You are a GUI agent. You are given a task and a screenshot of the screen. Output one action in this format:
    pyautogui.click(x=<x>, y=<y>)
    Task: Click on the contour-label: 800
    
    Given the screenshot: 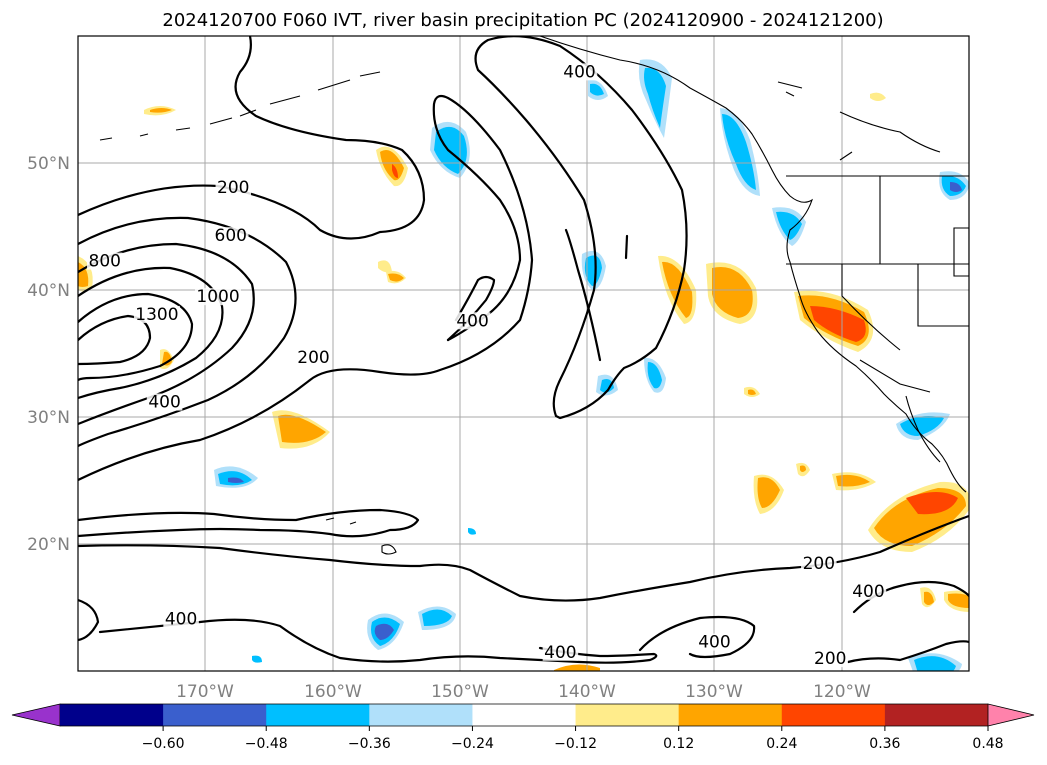 What is the action you would take?
    pyautogui.click(x=105, y=262)
    